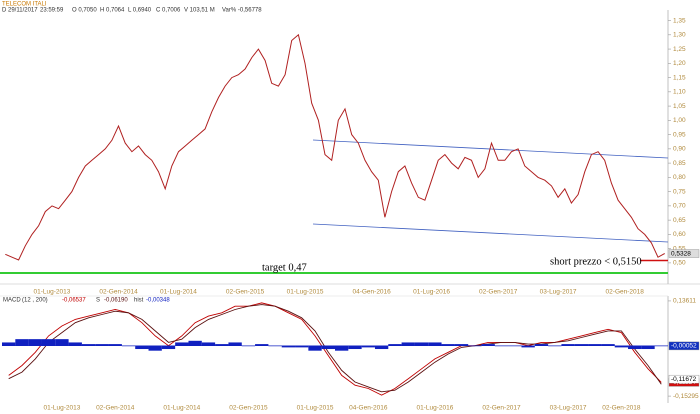 The width and height of the screenshot is (700, 414). I want to click on y-tick-label: 0,70, so click(679, 206).